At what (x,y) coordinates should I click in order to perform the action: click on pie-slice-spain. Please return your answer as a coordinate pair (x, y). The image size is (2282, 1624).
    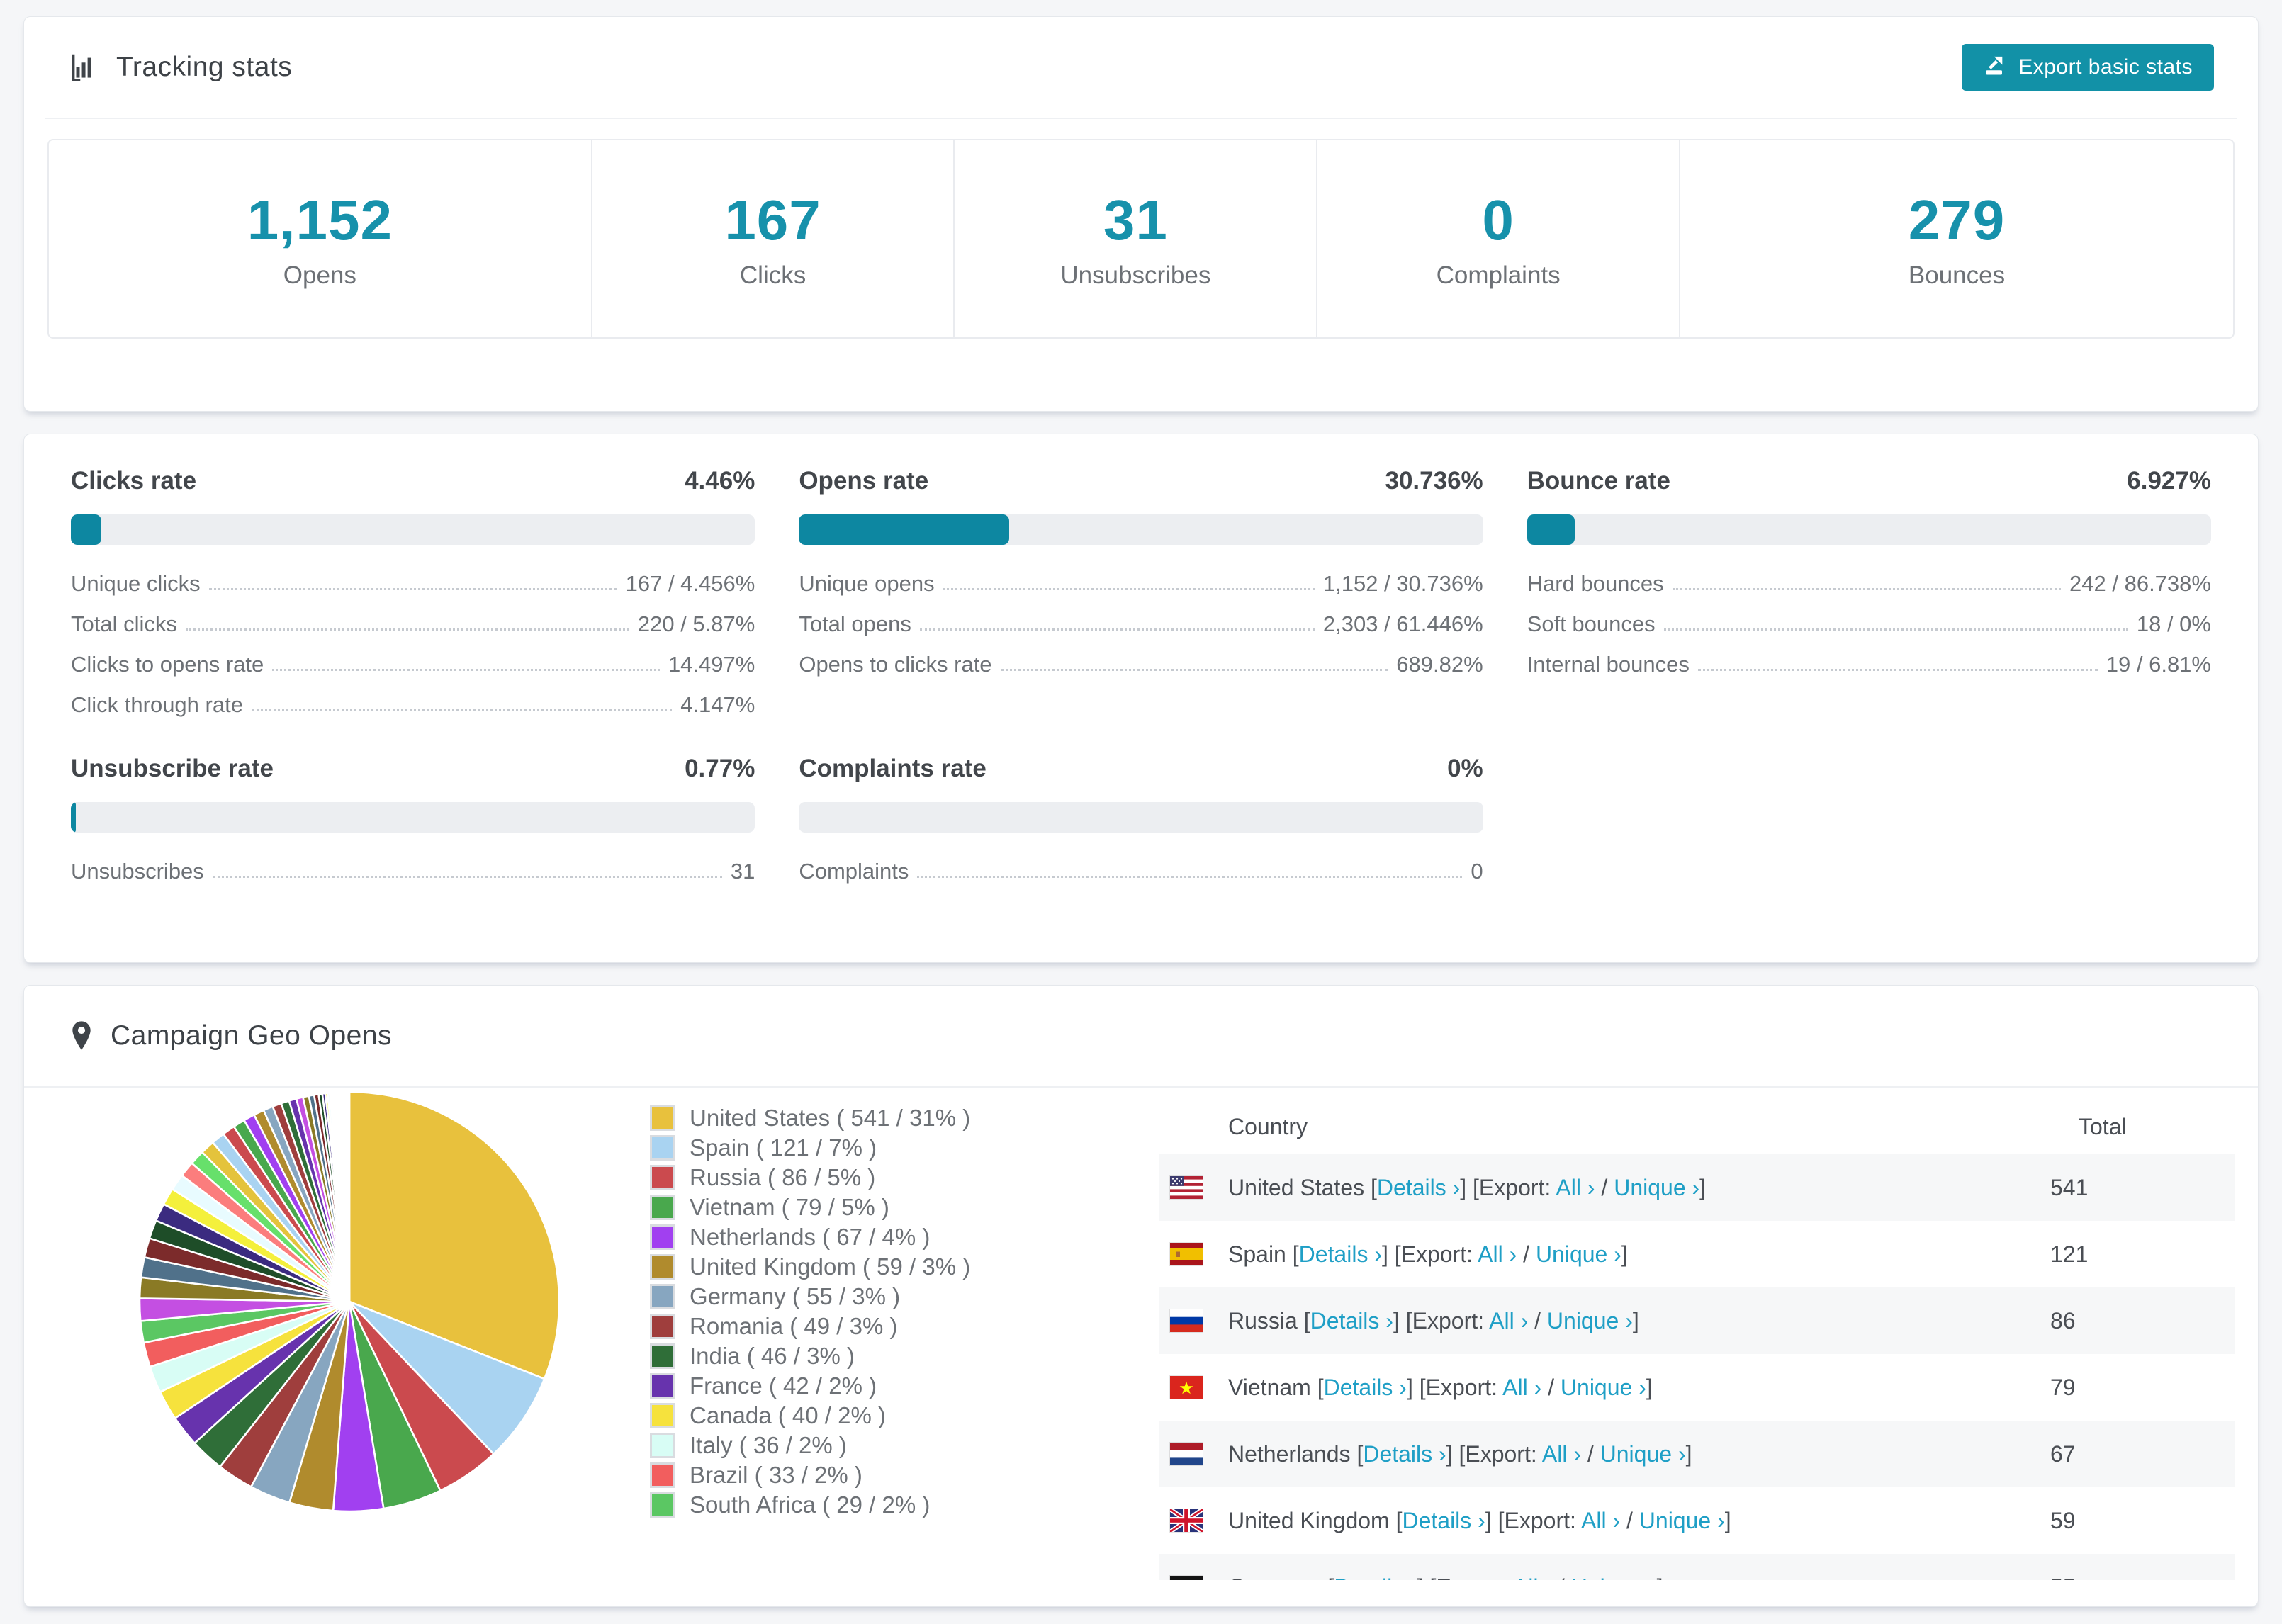
    Looking at the image, I should click on (447, 1378).